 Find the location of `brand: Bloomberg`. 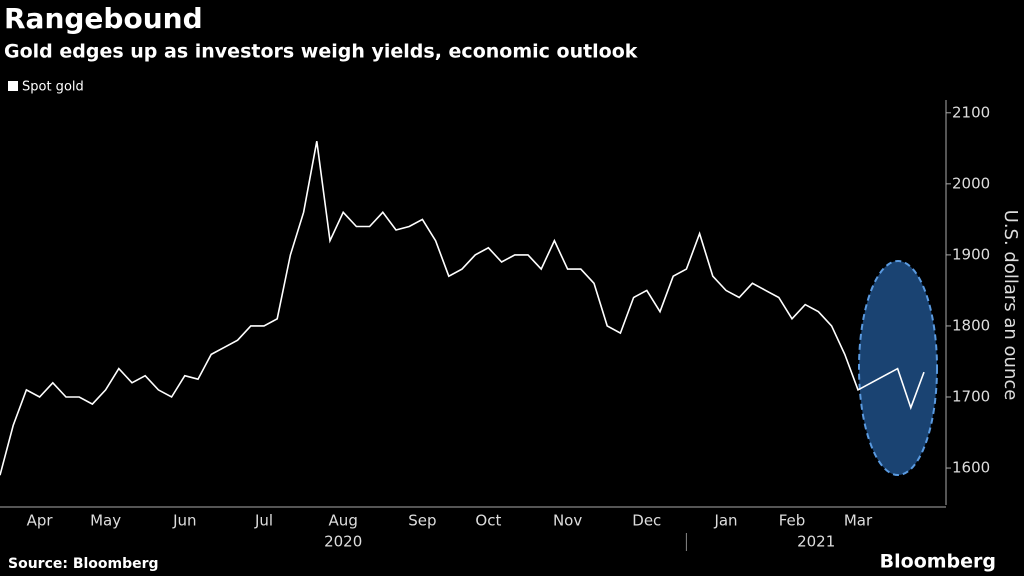

brand: Bloomberg is located at coordinates (938, 562).